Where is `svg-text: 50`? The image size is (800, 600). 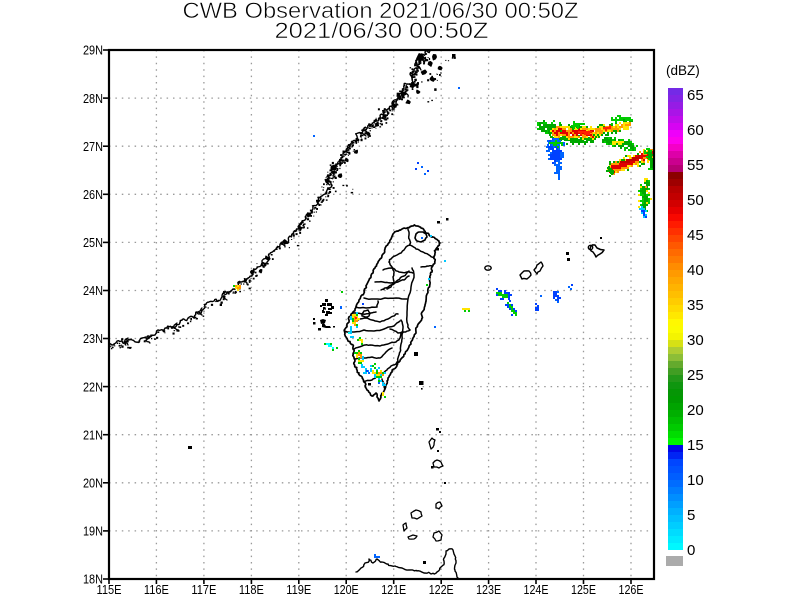
svg-text: 50 is located at coordinates (695, 200).